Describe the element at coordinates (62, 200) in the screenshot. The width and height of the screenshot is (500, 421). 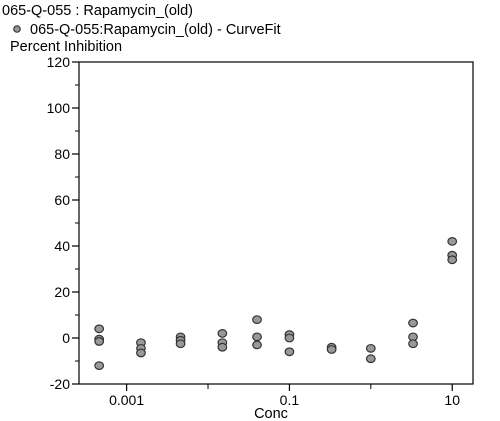
I see `y-tick-label: 60` at that location.